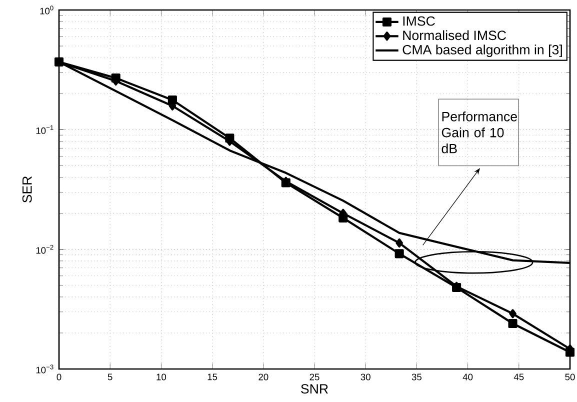 Image resolution: width=577 pixels, height=402 pixels. What do you see at coordinates (45, 369) in the screenshot?
I see `y-tick-label: 10$^{−3}$` at bounding box center [45, 369].